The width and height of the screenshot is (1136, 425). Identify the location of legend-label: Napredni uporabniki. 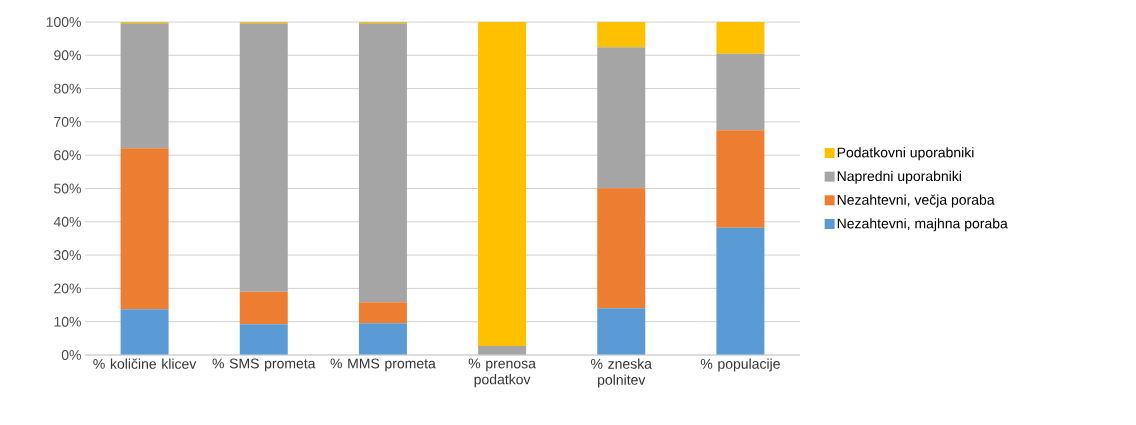
(899, 177).